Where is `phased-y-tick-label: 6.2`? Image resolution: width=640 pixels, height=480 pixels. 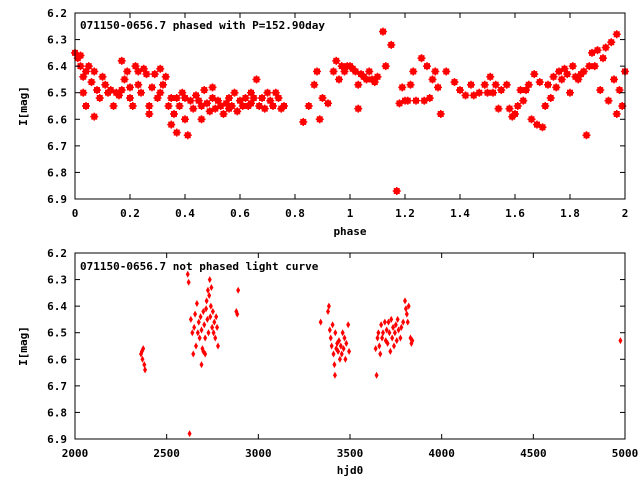 phased-y-tick-label: 6.2 is located at coordinates (57, 13).